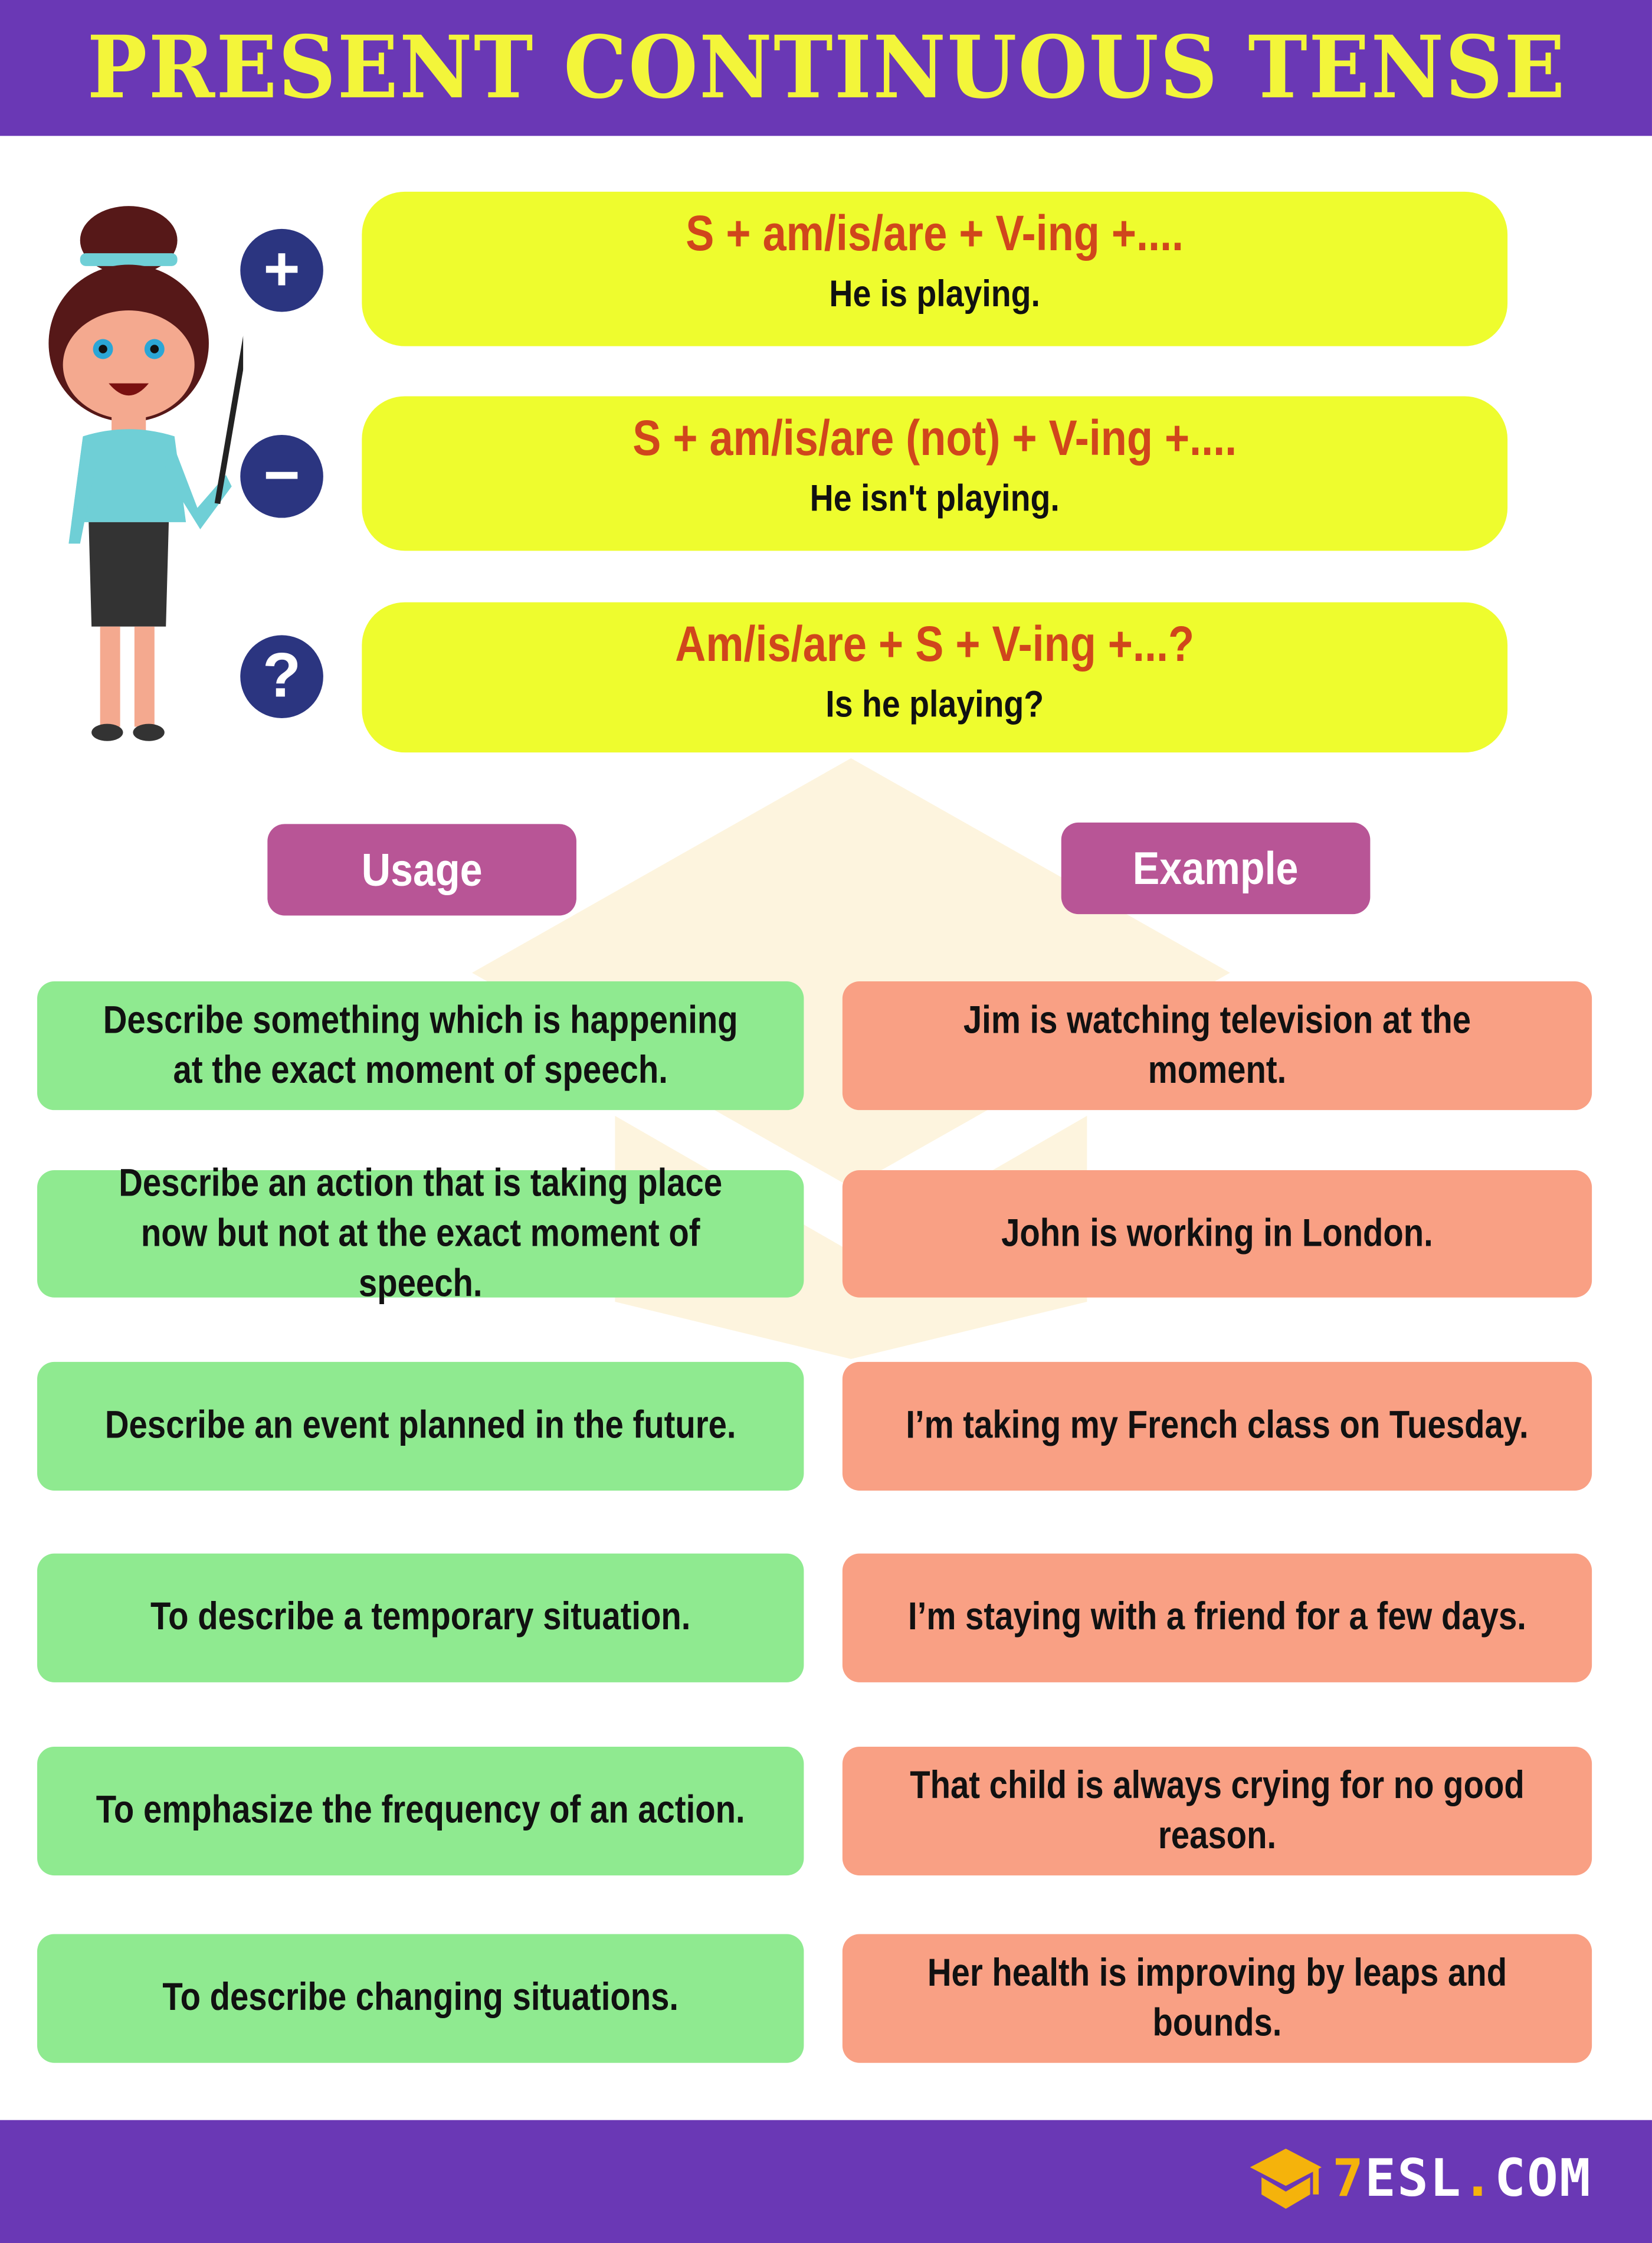 The height and width of the screenshot is (2243, 1652). Describe the element at coordinates (146, 473) in the screenshot. I see `teacher-illustration` at that location.